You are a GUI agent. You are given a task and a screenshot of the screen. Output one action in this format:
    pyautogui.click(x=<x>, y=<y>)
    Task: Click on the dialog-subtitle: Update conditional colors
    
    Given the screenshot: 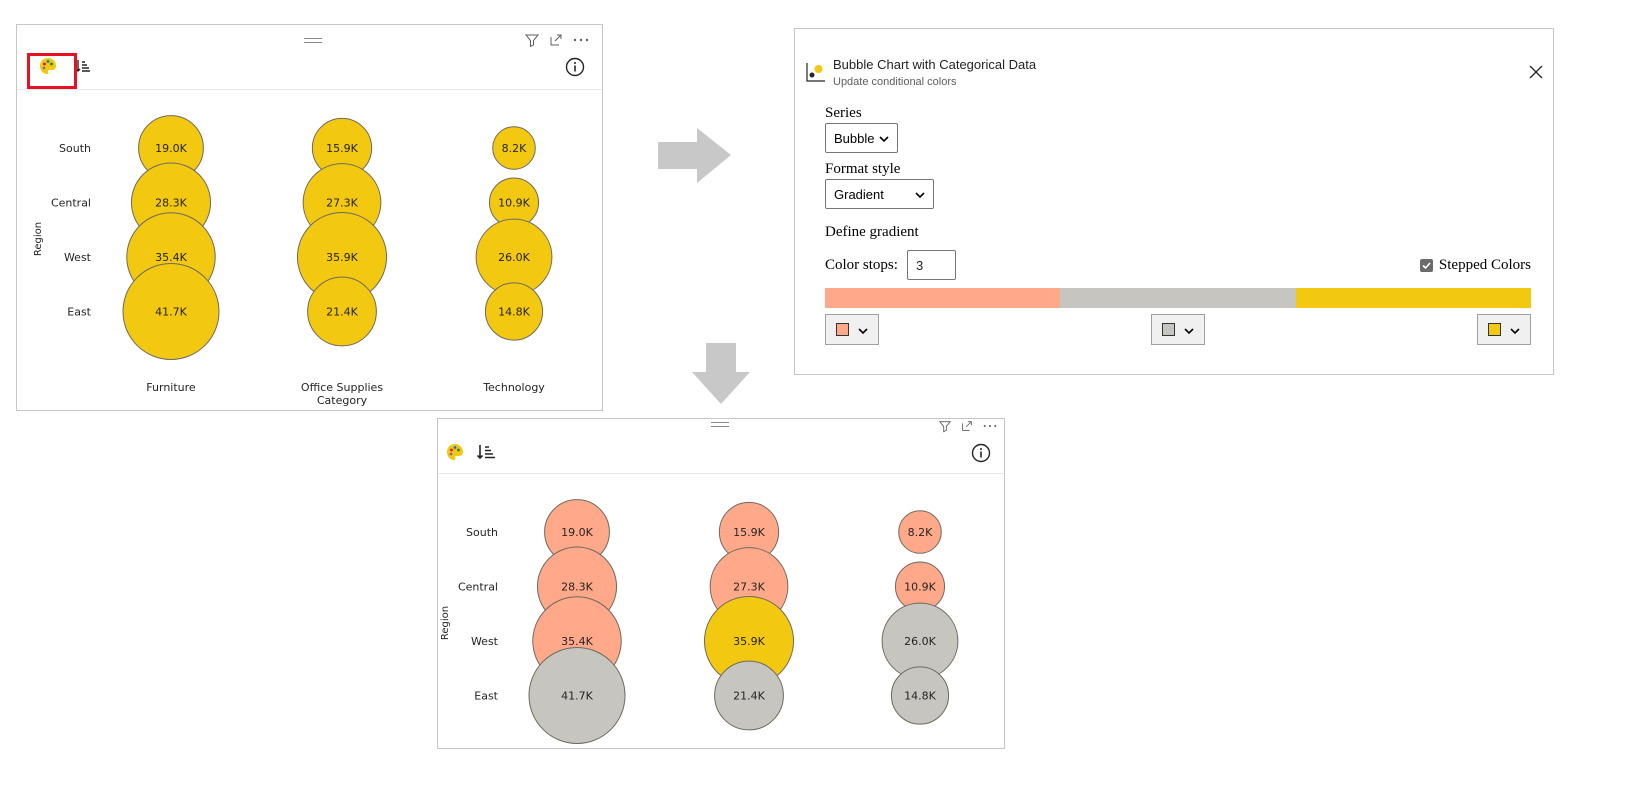 What is the action you would take?
    pyautogui.click(x=895, y=82)
    